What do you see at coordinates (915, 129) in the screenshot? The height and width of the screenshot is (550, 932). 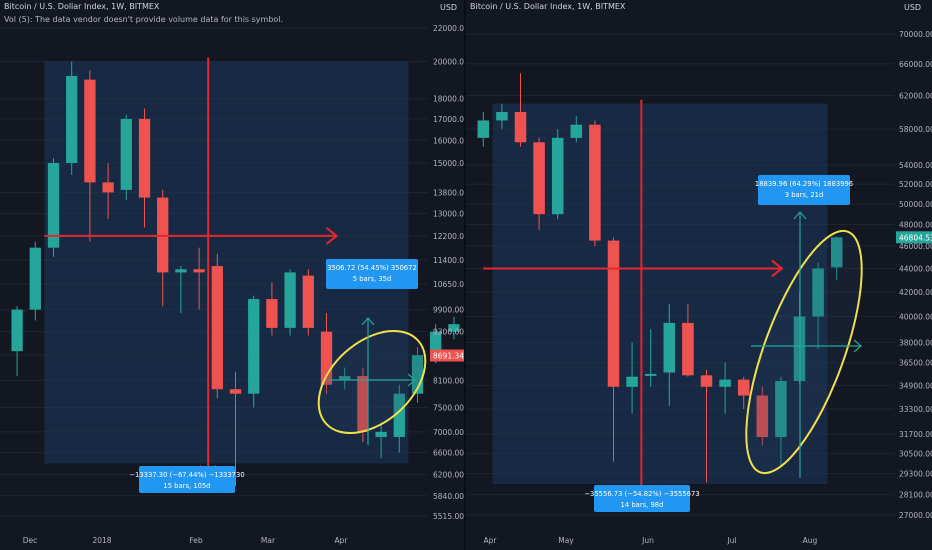 I see `y-tick-label: 58000.00` at bounding box center [915, 129].